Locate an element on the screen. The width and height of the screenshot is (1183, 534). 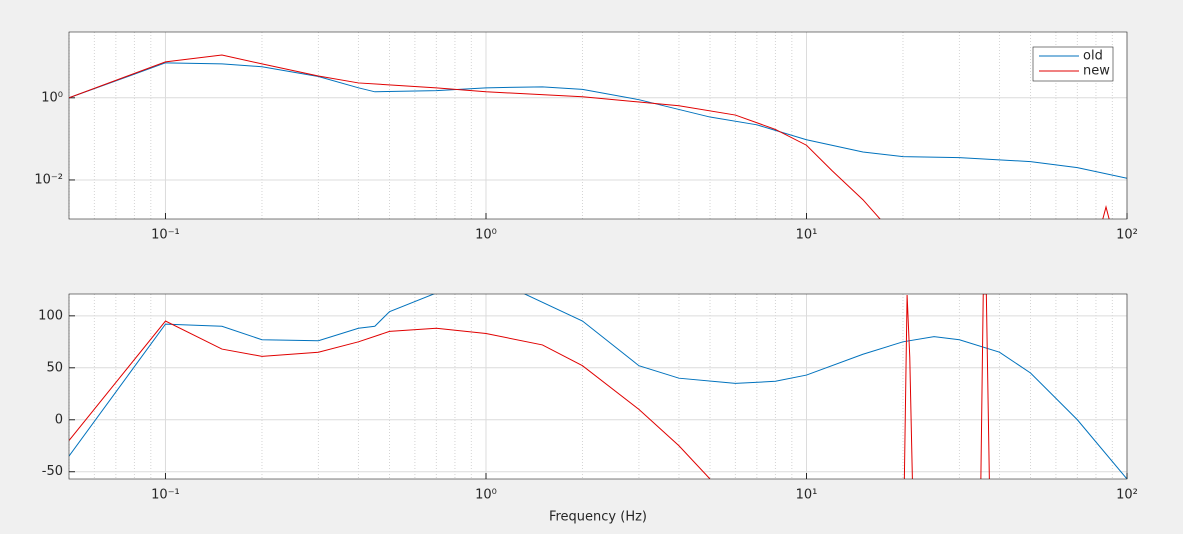
y-tick-label: 100 is located at coordinates (50, 315).